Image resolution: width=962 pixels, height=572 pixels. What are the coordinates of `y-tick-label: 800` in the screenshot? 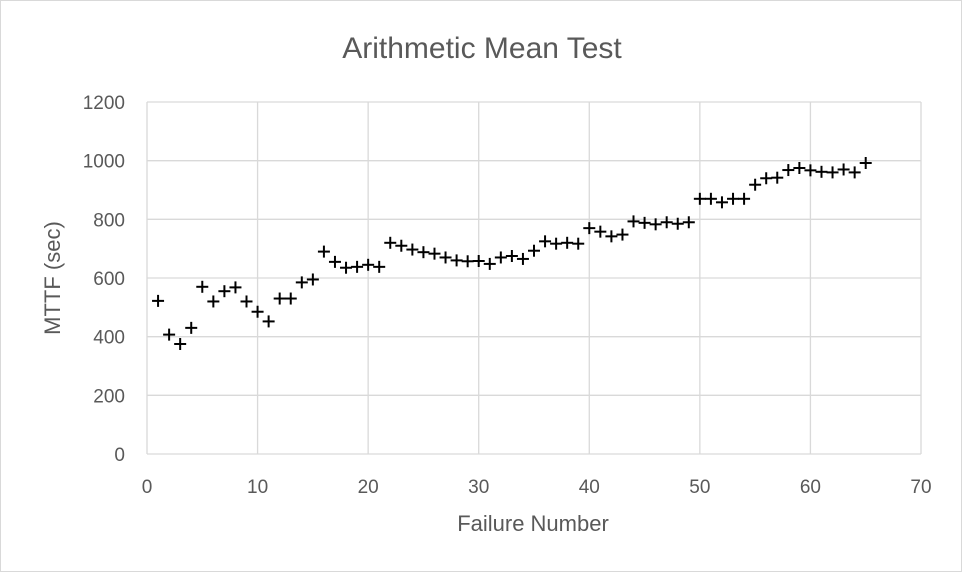 It's located at (109, 220).